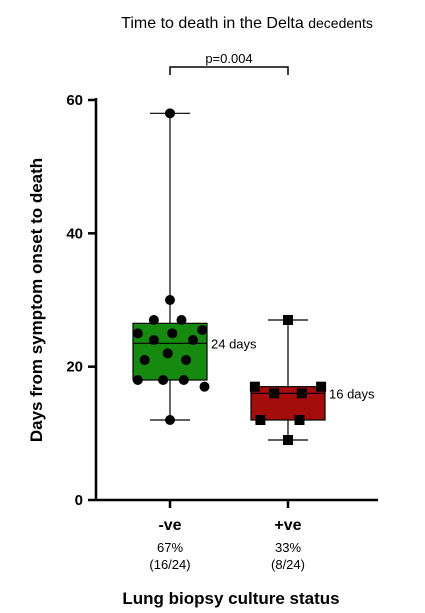 Image resolution: width=425 pixels, height=613 pixels. Describe the element at coordinates (228, 58) in the screenshot. I see `p-value-label: p=0.004` at that location.